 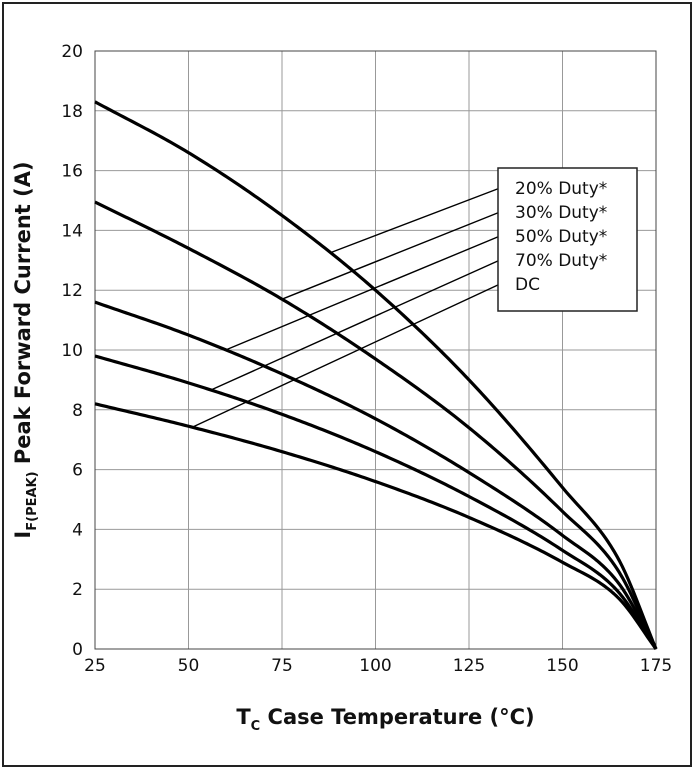 I want to click on legend-entry: 70% Duty*, so click(x=561, y=261).